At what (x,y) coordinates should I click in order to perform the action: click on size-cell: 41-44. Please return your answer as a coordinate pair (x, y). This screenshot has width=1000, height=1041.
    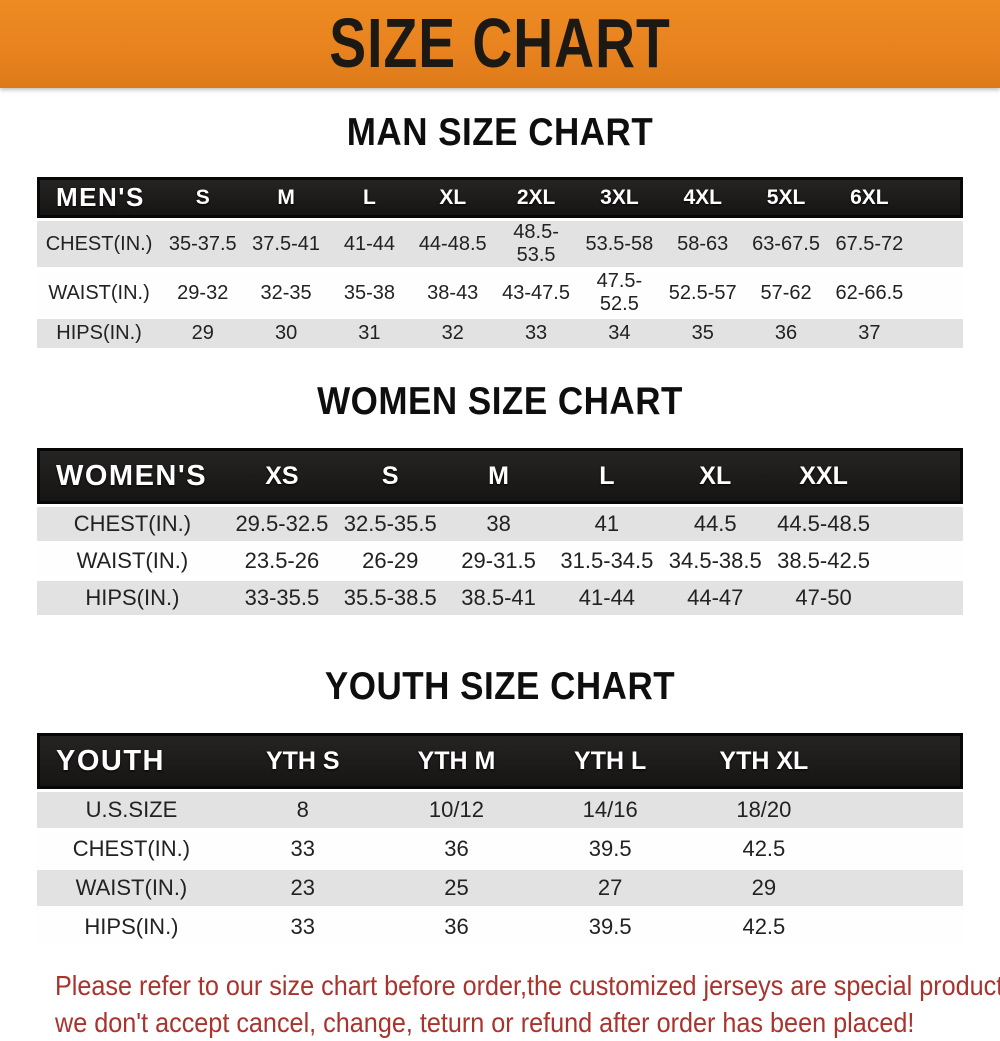
    Looking at the image, I should click on (607, 598).